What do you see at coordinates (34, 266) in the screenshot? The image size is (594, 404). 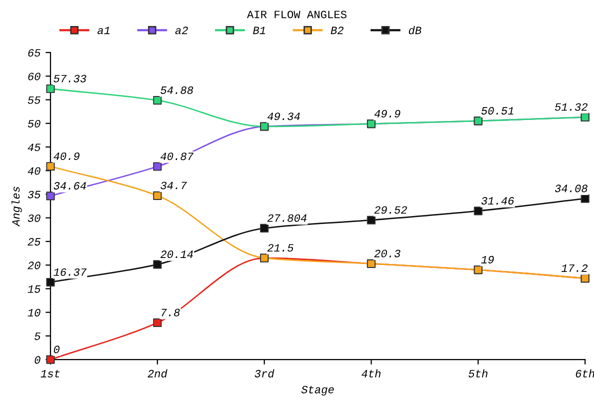 I see `y-tick-label: 20` at bounding box center [34, 266].